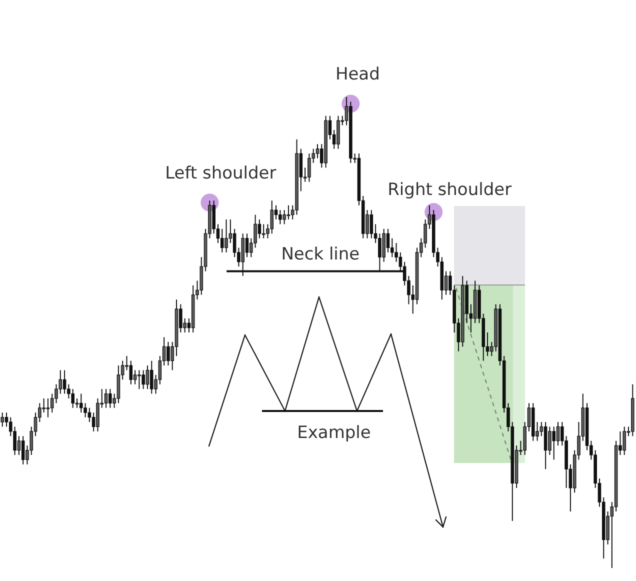  I want to click on ref-line-label: Neck line, so click(320, 254).